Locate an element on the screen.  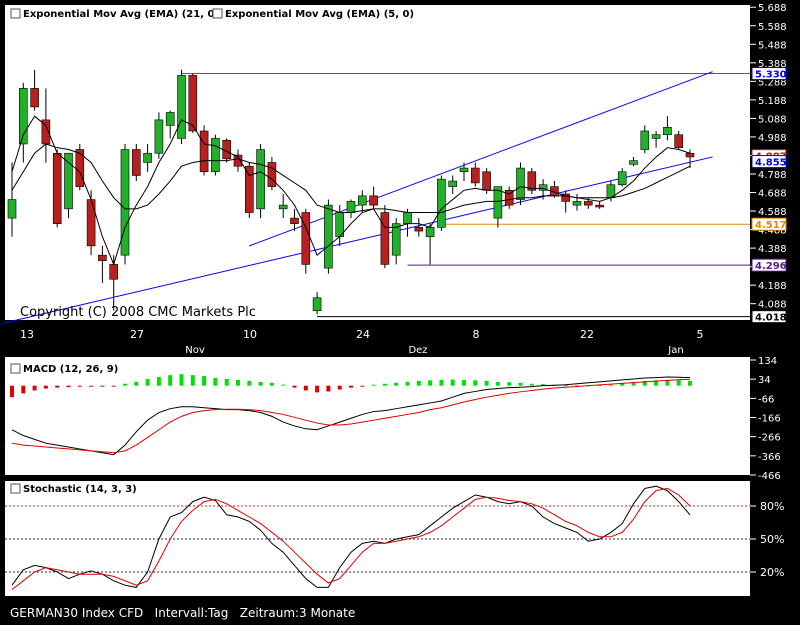
time-tick-label: 27 is located at coordinates (137, 334).